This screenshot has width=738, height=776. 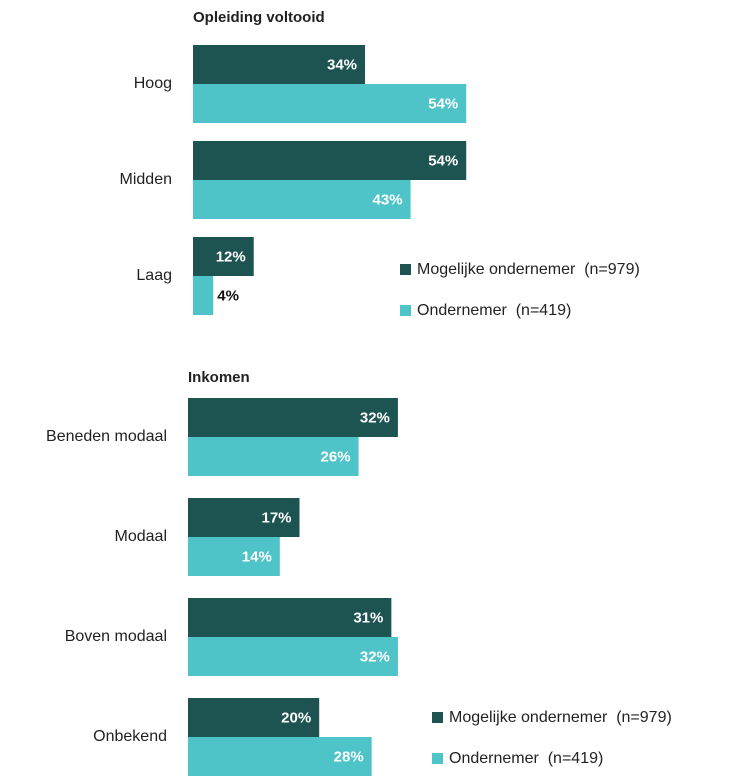 What do you see at coordinates (141, 536) in the screenshot?
I see `category-label: Modaal` at bounding box center [141, 536].